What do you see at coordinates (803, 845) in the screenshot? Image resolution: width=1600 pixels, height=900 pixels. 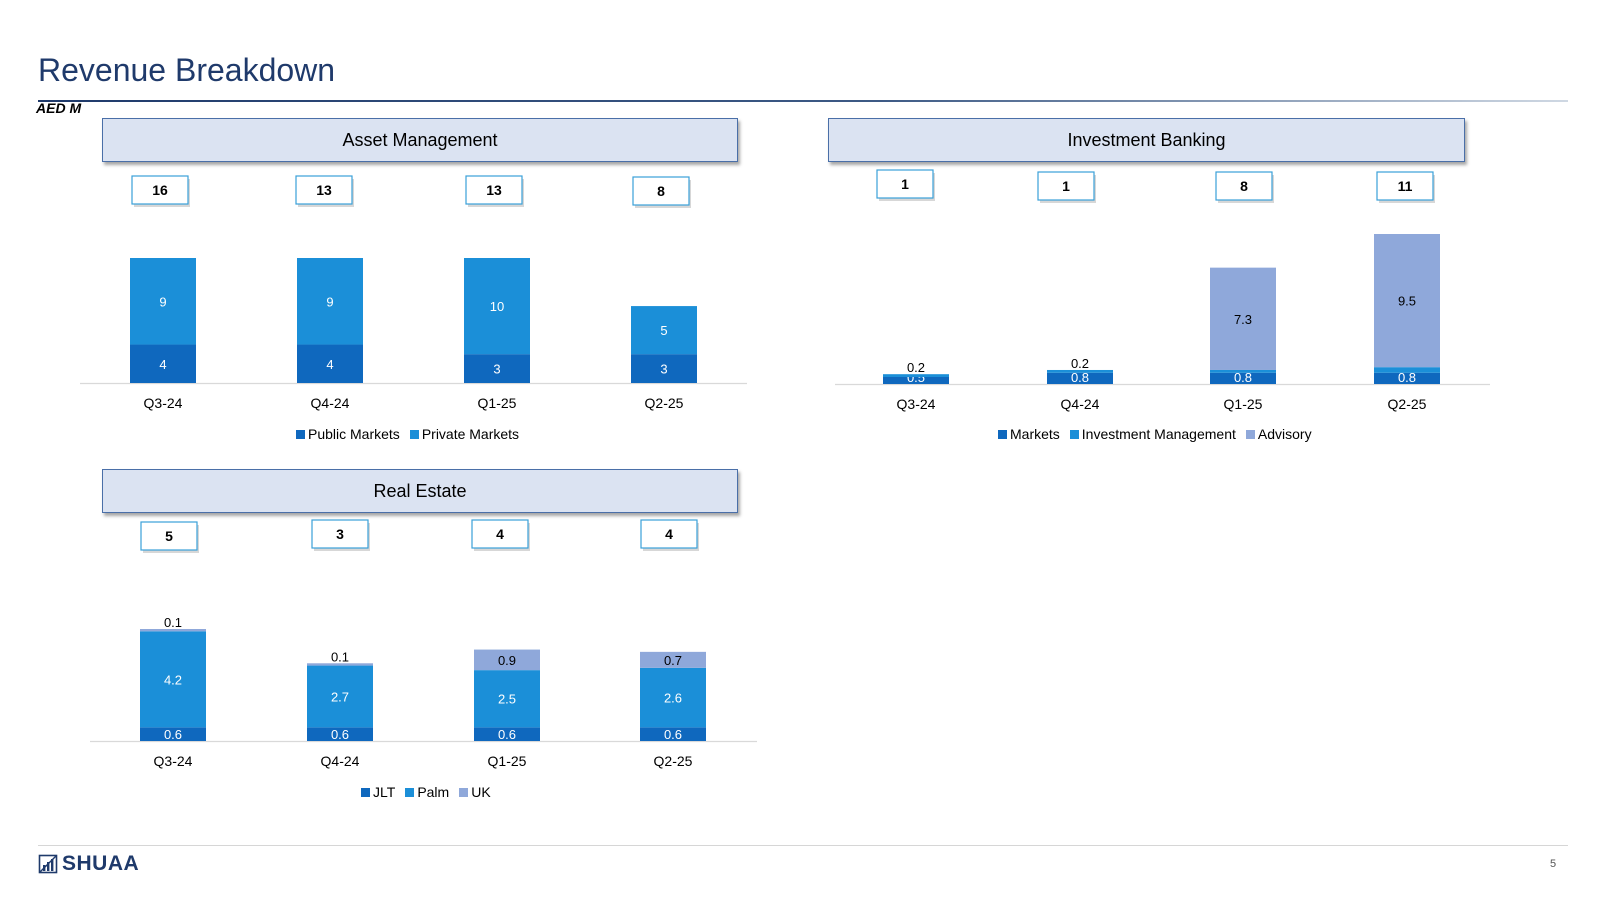 I see `footer-divider` at bounding box center [803, 845].